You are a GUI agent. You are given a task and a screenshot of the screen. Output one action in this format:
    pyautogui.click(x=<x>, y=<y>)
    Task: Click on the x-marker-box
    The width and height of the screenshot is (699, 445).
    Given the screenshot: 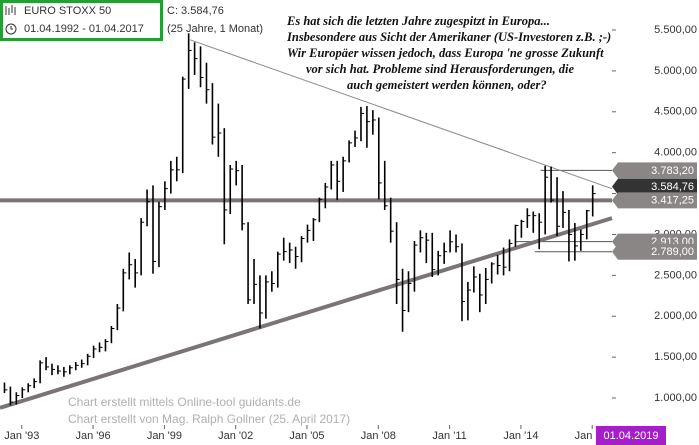 What is the action you would take?
    pyautogui.click(x=631, y=435)
    